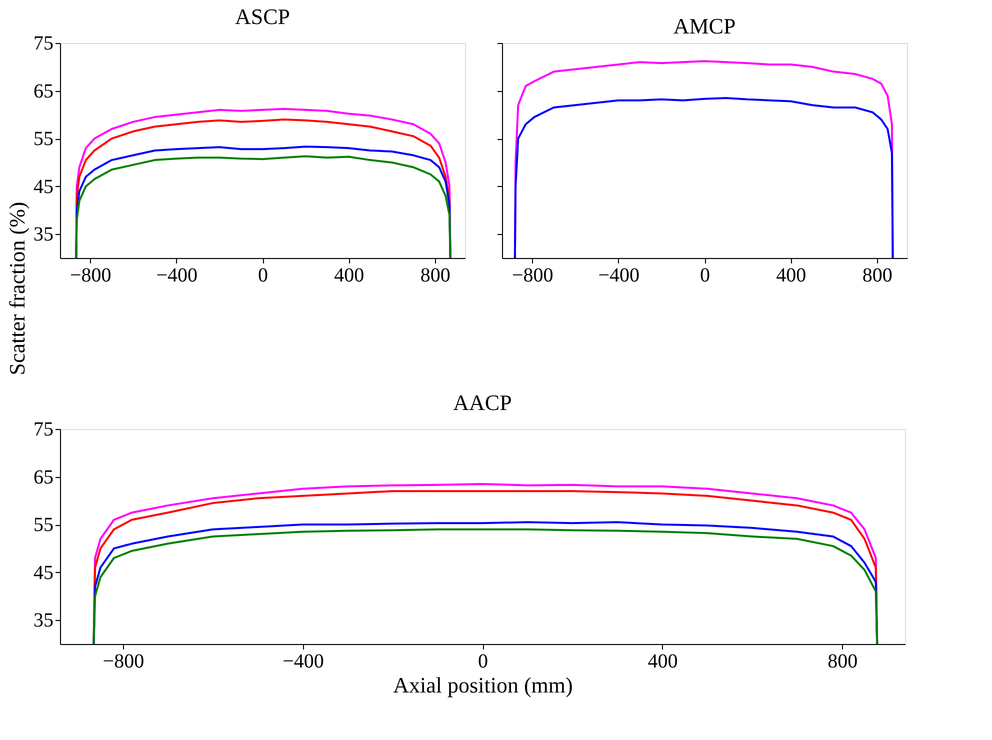  Describe the element at coordinates (262, 16) in the screenshot. I see `chart-title: ASCP` at that location.